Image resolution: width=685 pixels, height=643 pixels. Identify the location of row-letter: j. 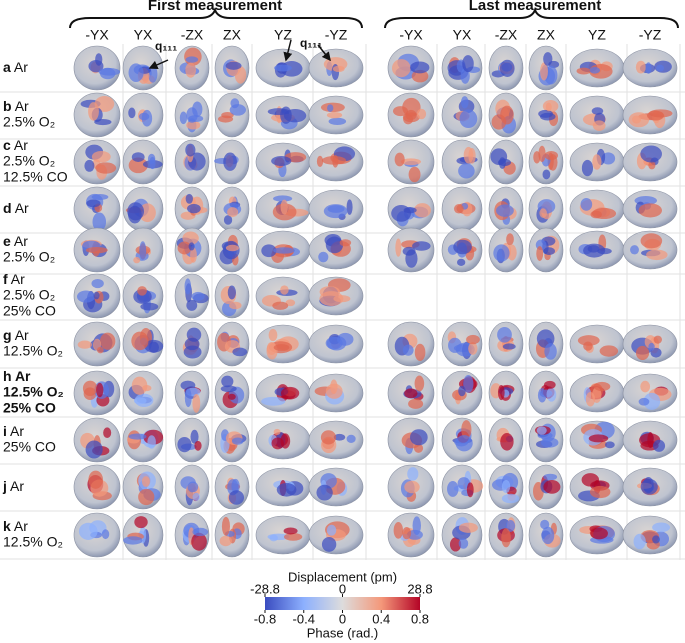
(4, 486).